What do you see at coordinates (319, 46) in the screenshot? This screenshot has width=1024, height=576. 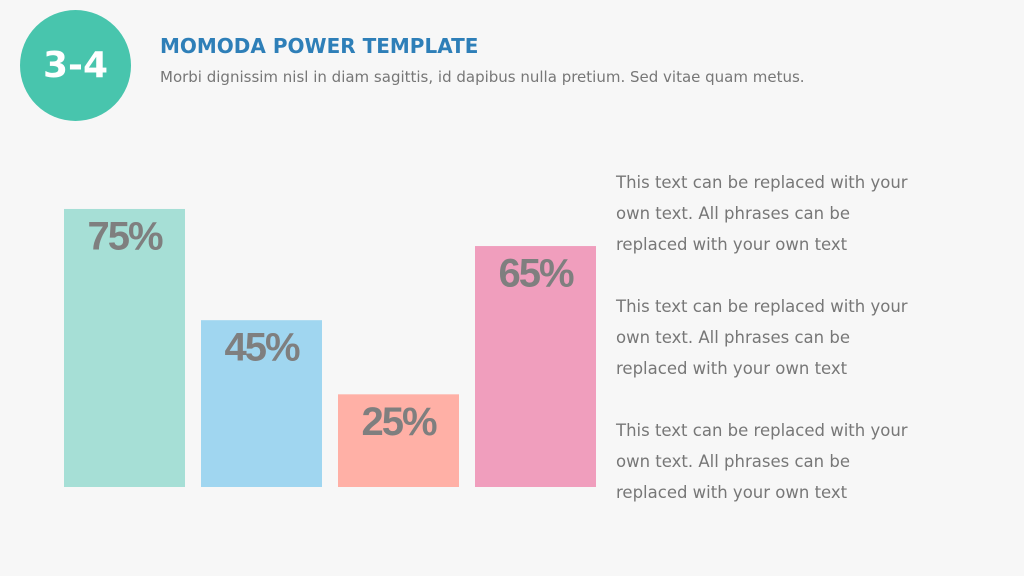 I see `title: MOMODA POWER TEMPLATE` at bounding box center [319, 46].